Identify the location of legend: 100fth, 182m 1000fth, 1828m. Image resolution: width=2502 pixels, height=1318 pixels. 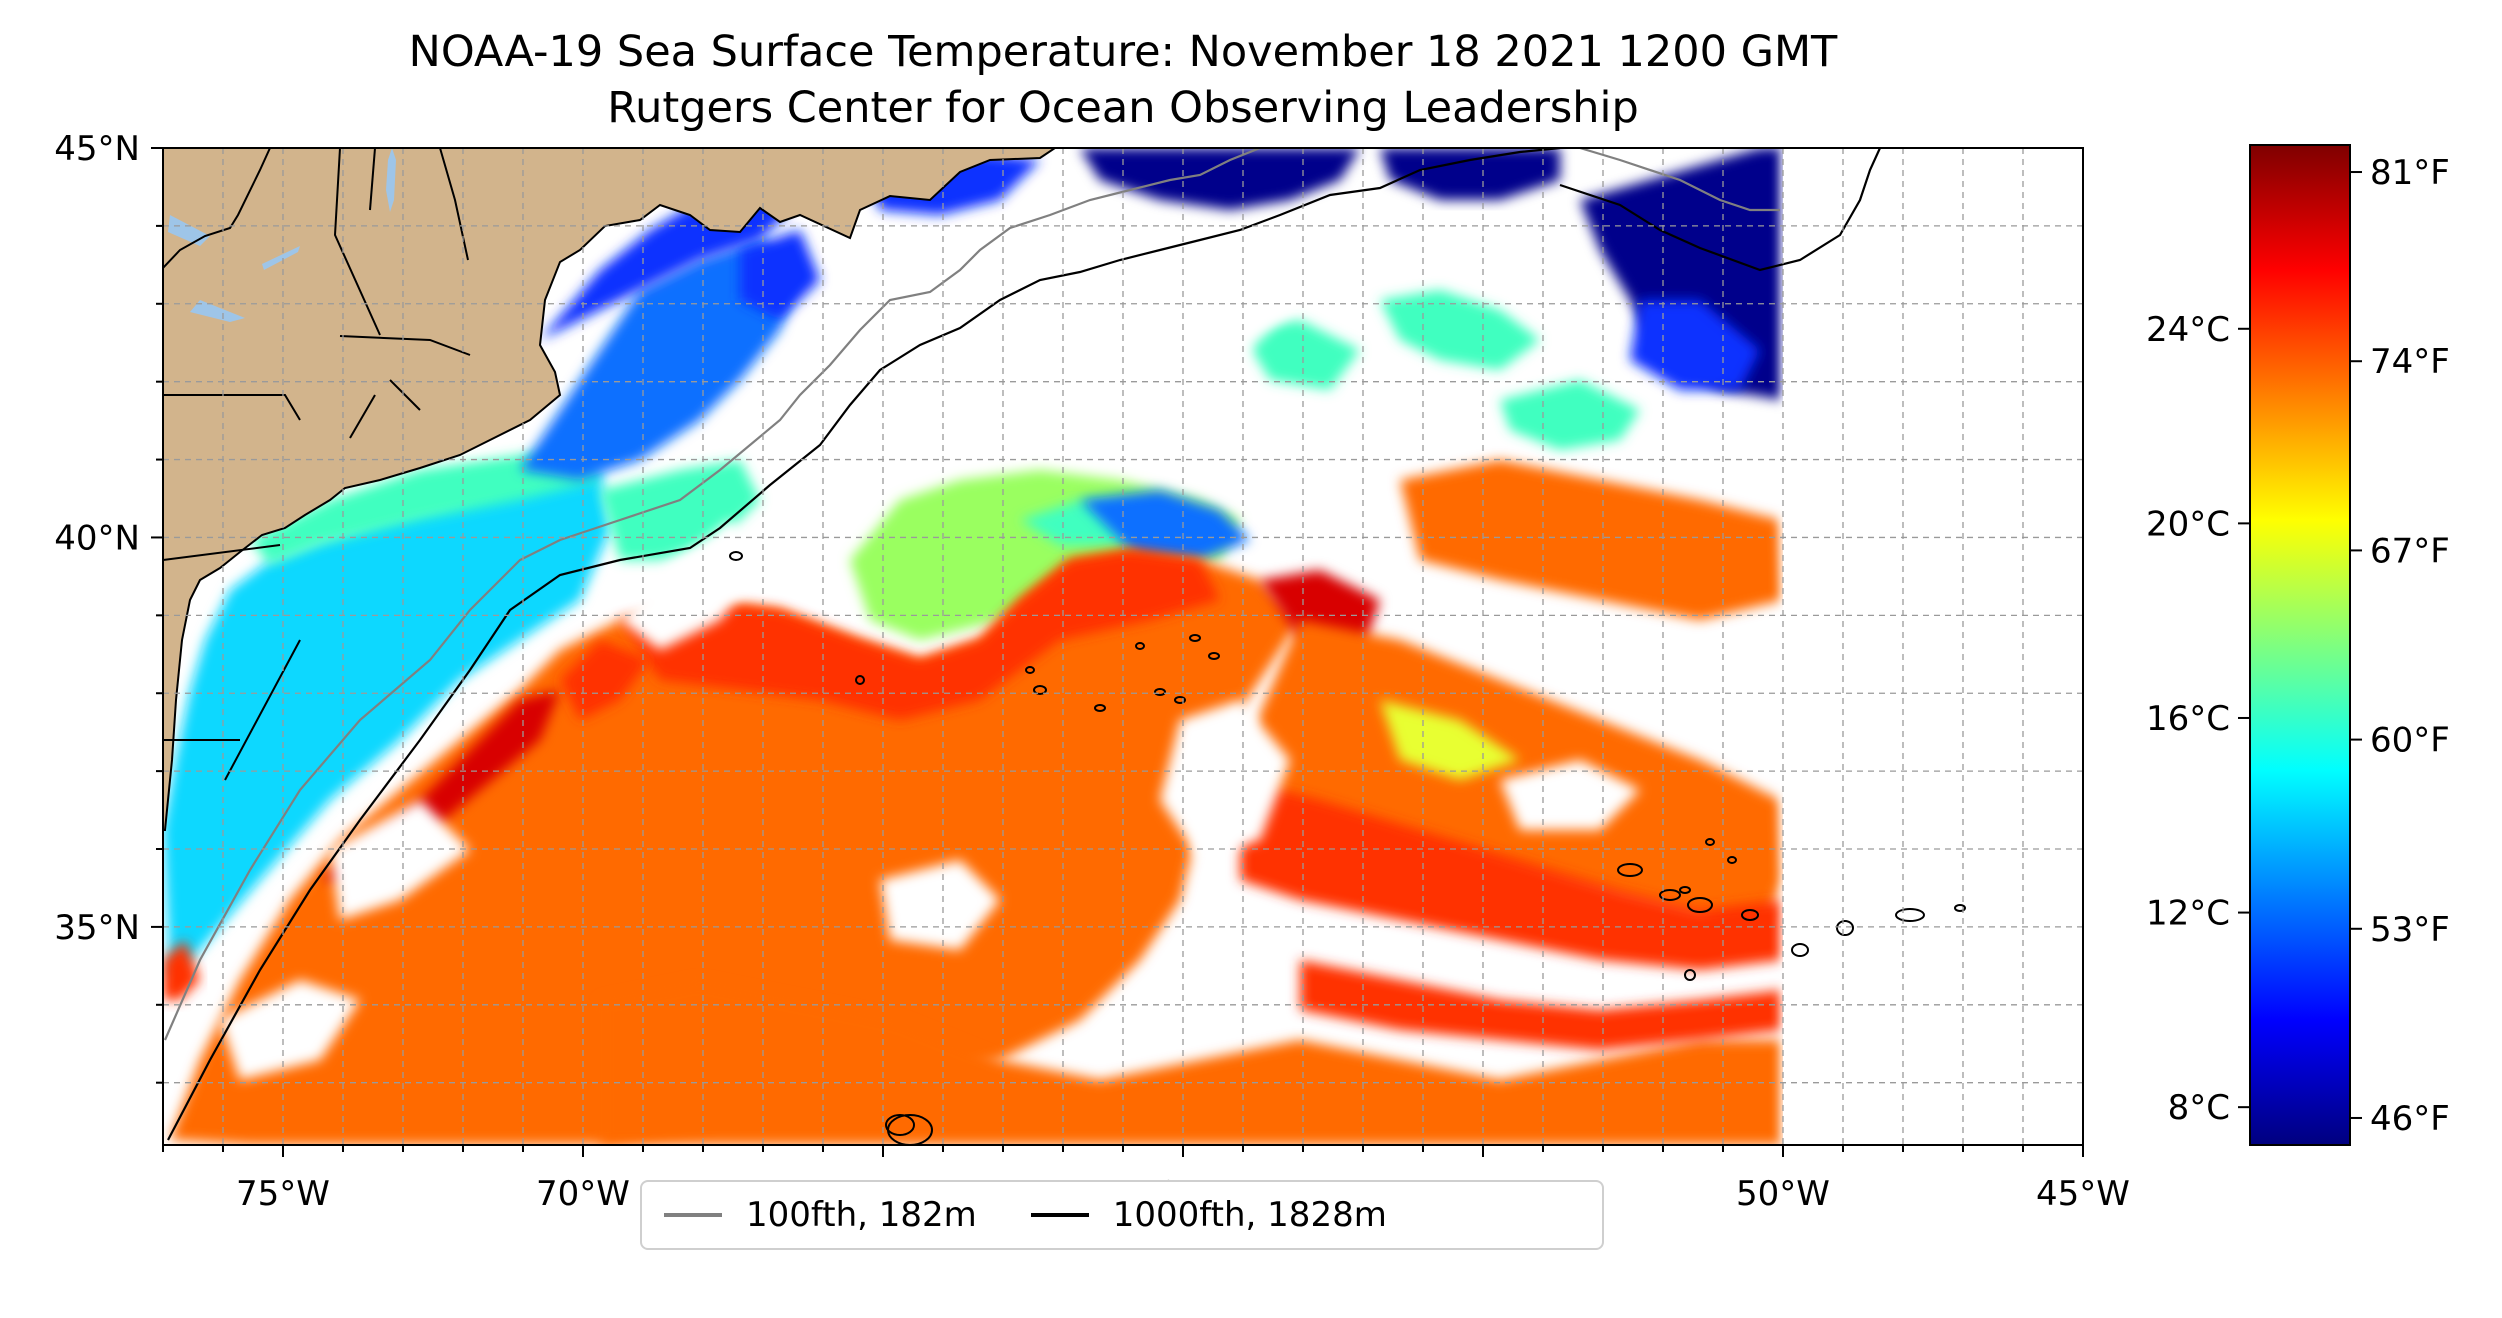
(1122, 1215).